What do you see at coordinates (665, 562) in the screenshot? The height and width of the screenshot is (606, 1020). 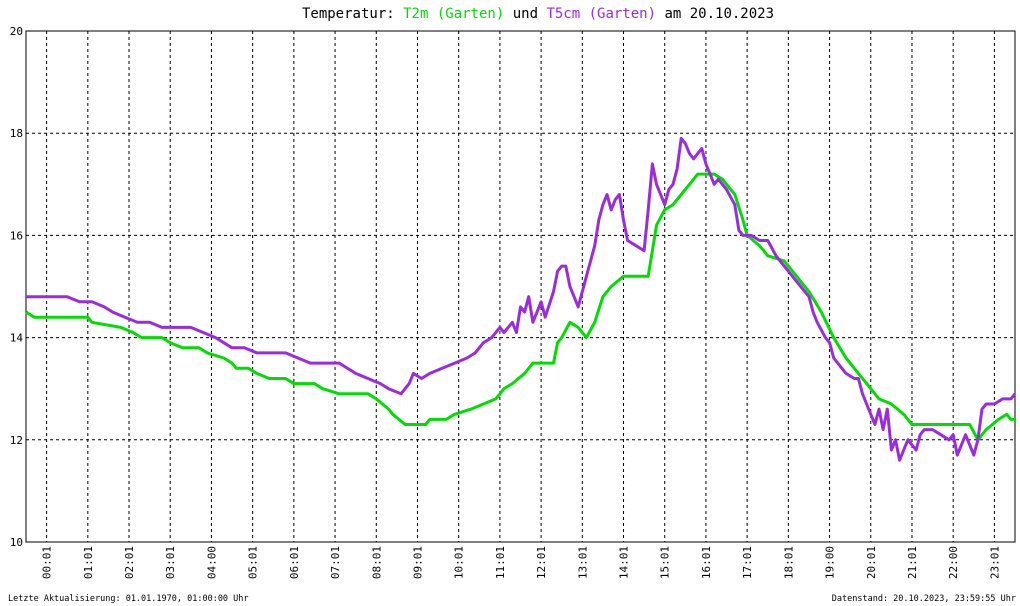 I see `x-tick-label: 15:01` at bounding box center [665, 562].